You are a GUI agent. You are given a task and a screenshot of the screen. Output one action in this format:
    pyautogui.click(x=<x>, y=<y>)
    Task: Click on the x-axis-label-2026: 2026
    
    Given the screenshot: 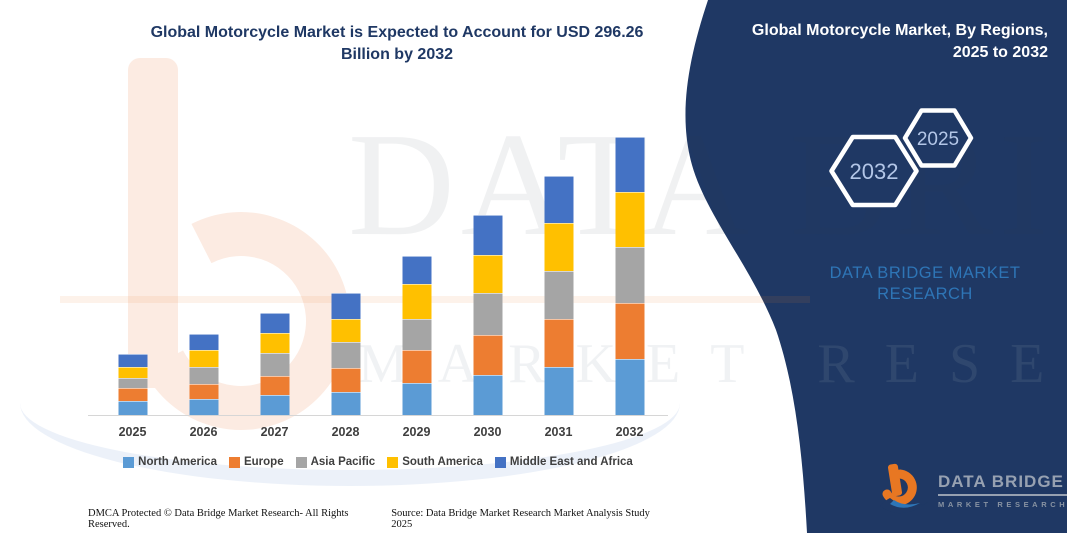 What is the action you would take?
    pyautogui.click(x=203, y=432)
    